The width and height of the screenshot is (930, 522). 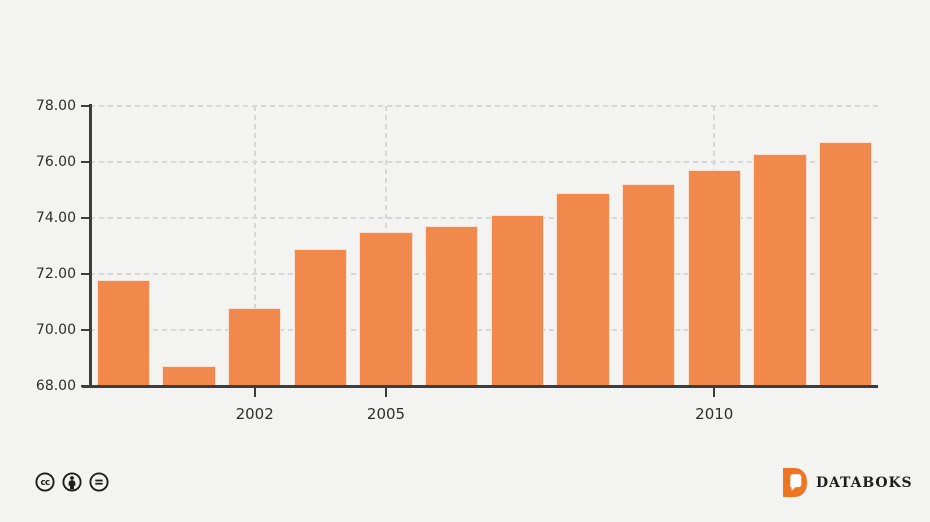 I want to click on license-icons: cc, so click(x=72, y=482).